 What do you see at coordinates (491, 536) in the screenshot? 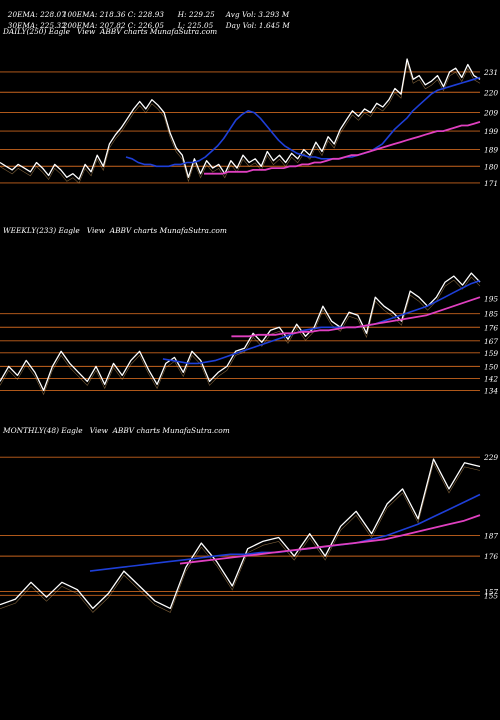
I see `monthly-tick-label: 187` at bounding box center [491, 536].